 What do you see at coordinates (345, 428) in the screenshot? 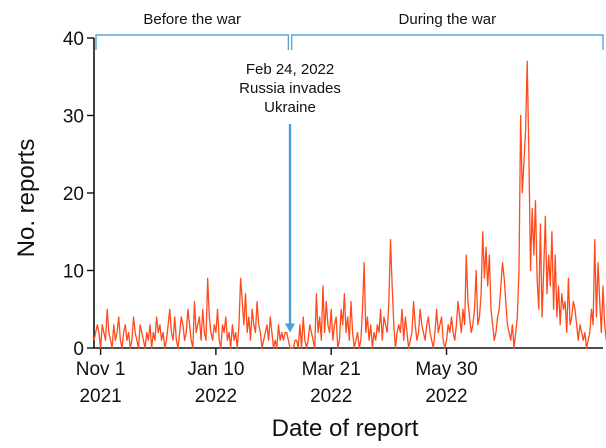
I see `x-axis-title: Date of report` at bounding box center [345, 428].